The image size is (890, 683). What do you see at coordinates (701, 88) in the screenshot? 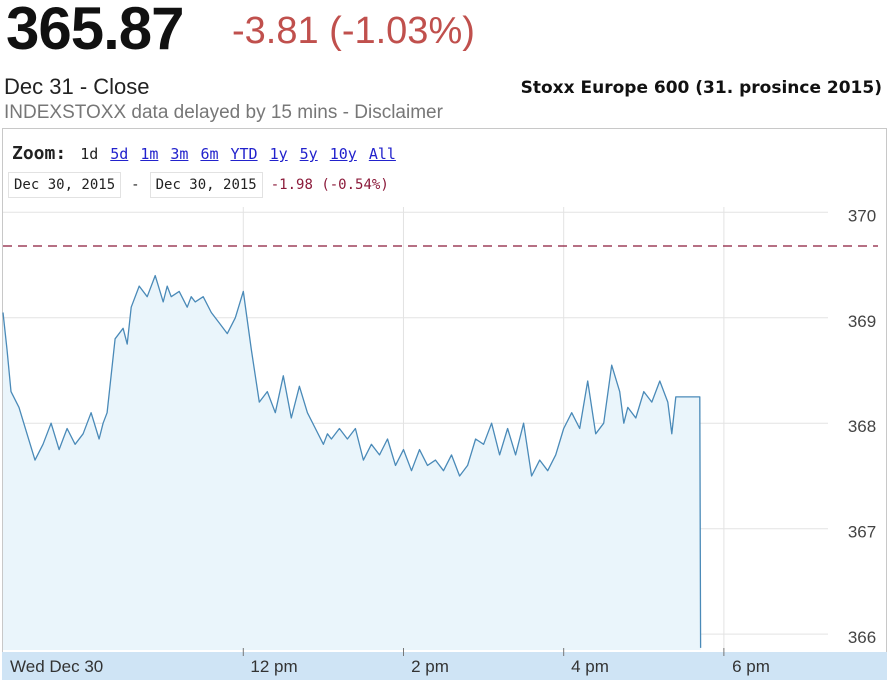
I see `chart-title: Stoxx Europe 600 (31. prosince 2015)` at bounding box center [701, 88].